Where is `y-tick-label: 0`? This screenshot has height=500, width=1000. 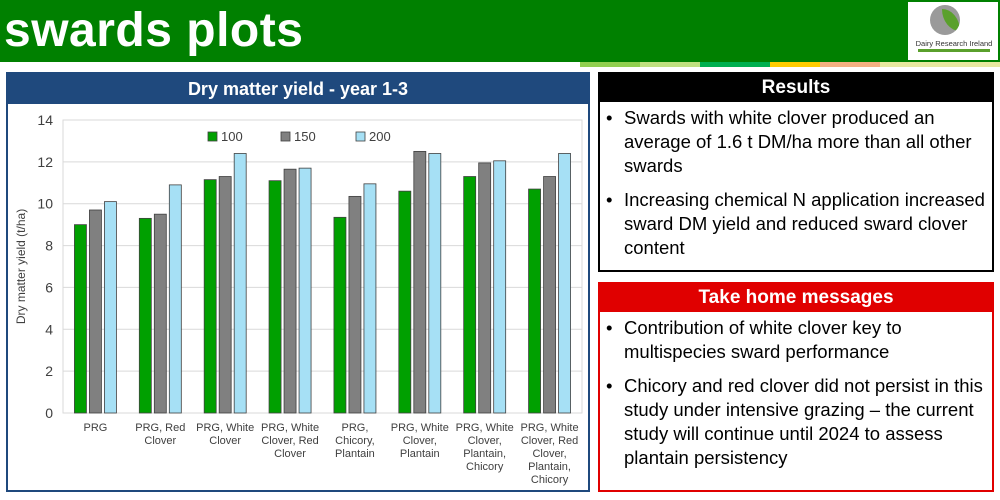 y-tick-label: 0 is located at coordinates (49, 413).